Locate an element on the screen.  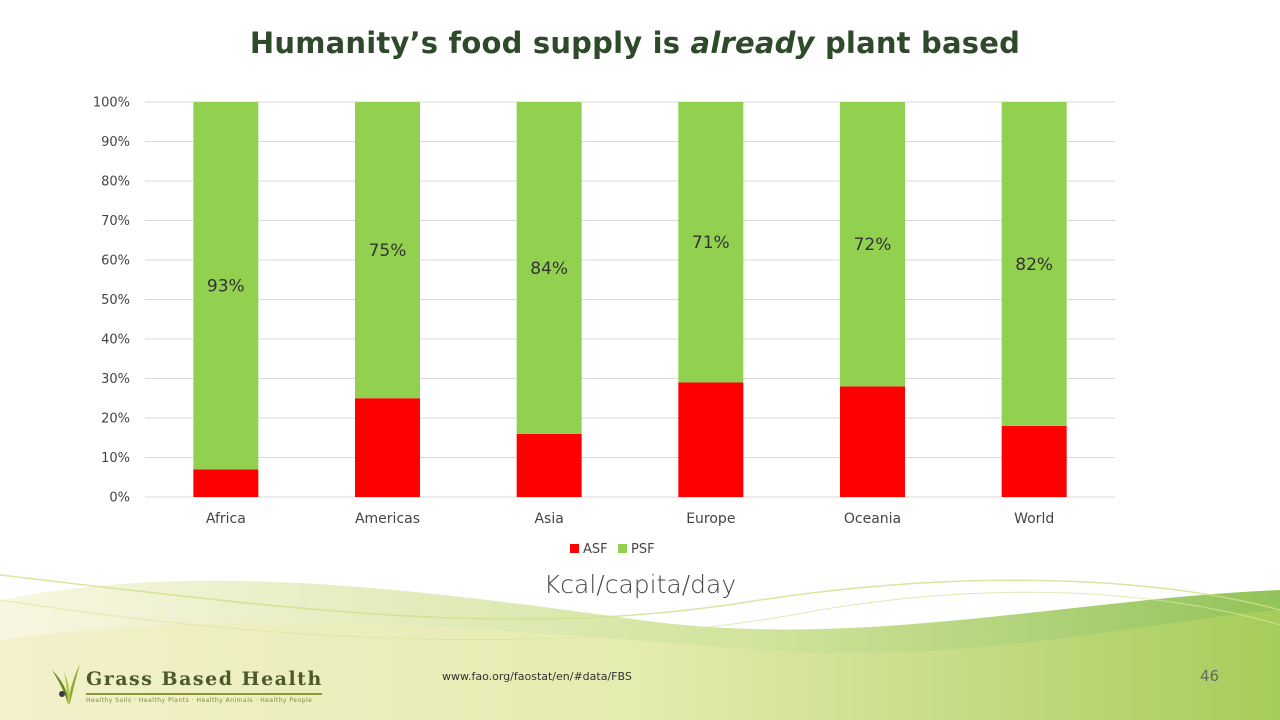
logo-divider is located at coordinates (204, 694).